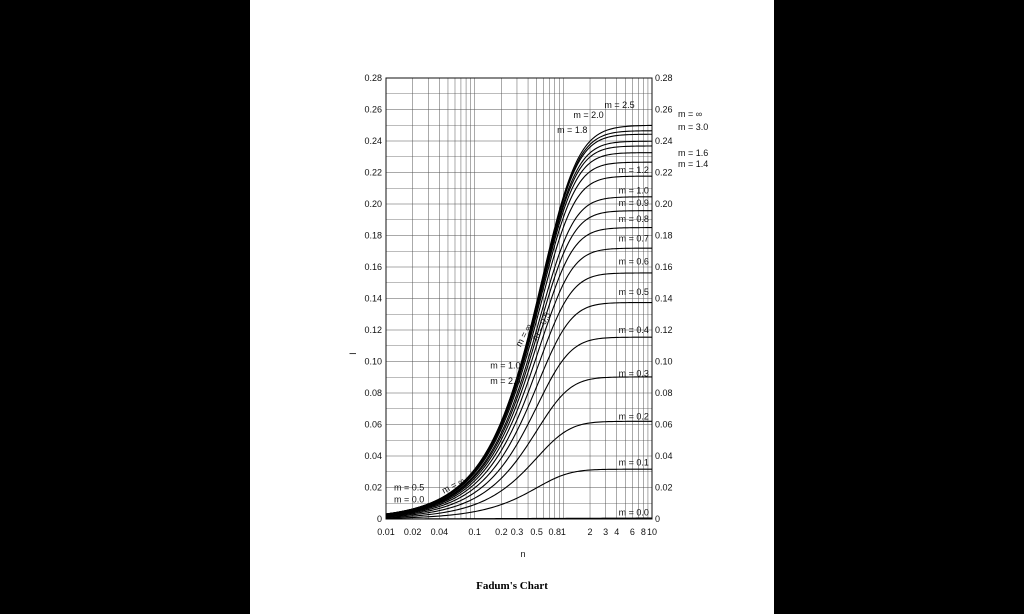  What do you see at coordinates (373, 141) in the screenshot?
I see `y-tick-label-left: 0.24` at bounding box center [373, 141].